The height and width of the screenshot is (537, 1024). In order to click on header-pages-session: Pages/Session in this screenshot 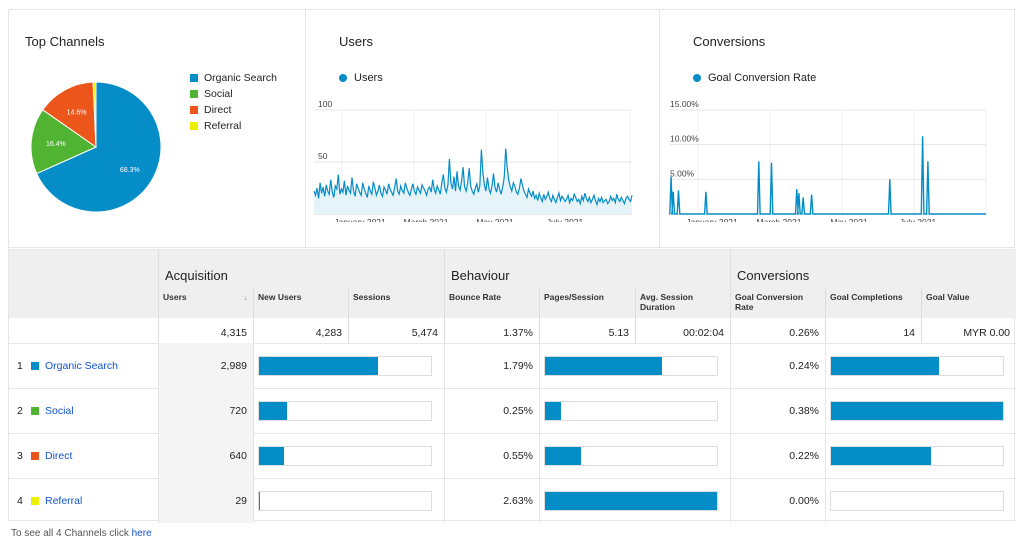, I will do `click(587, 303)`.